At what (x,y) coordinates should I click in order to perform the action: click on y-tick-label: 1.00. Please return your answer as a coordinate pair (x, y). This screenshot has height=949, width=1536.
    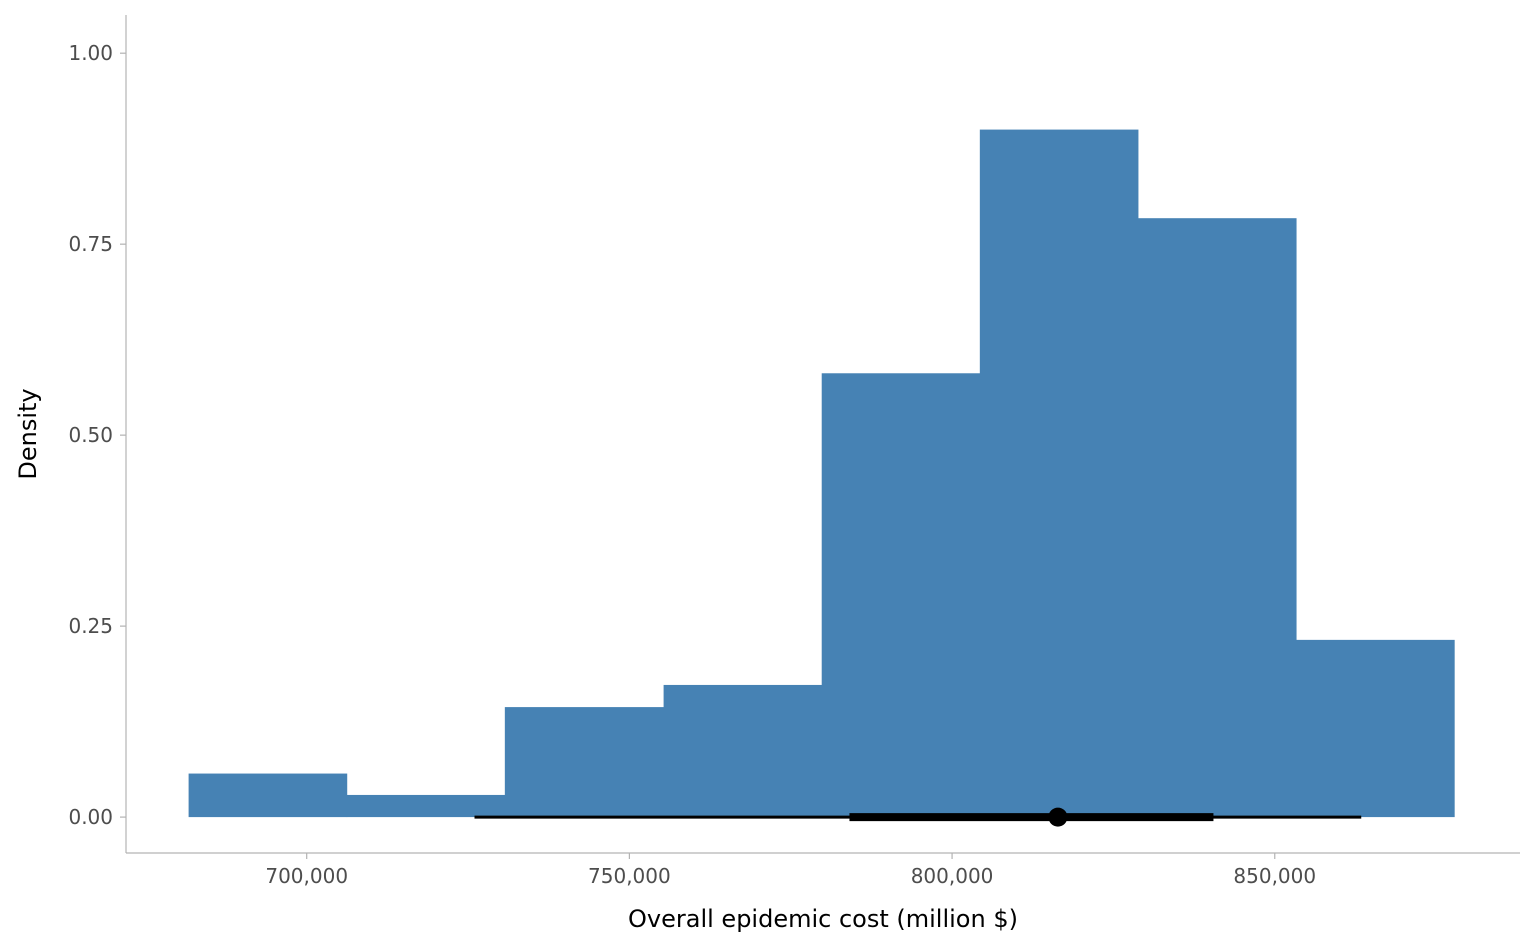
    Looking at the image, I should click on (90, 53).